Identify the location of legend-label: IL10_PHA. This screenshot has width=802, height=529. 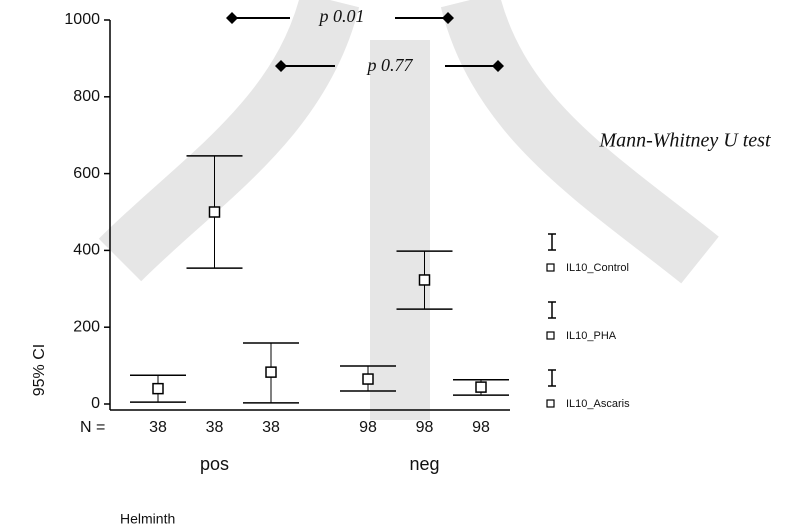
(591, 336).